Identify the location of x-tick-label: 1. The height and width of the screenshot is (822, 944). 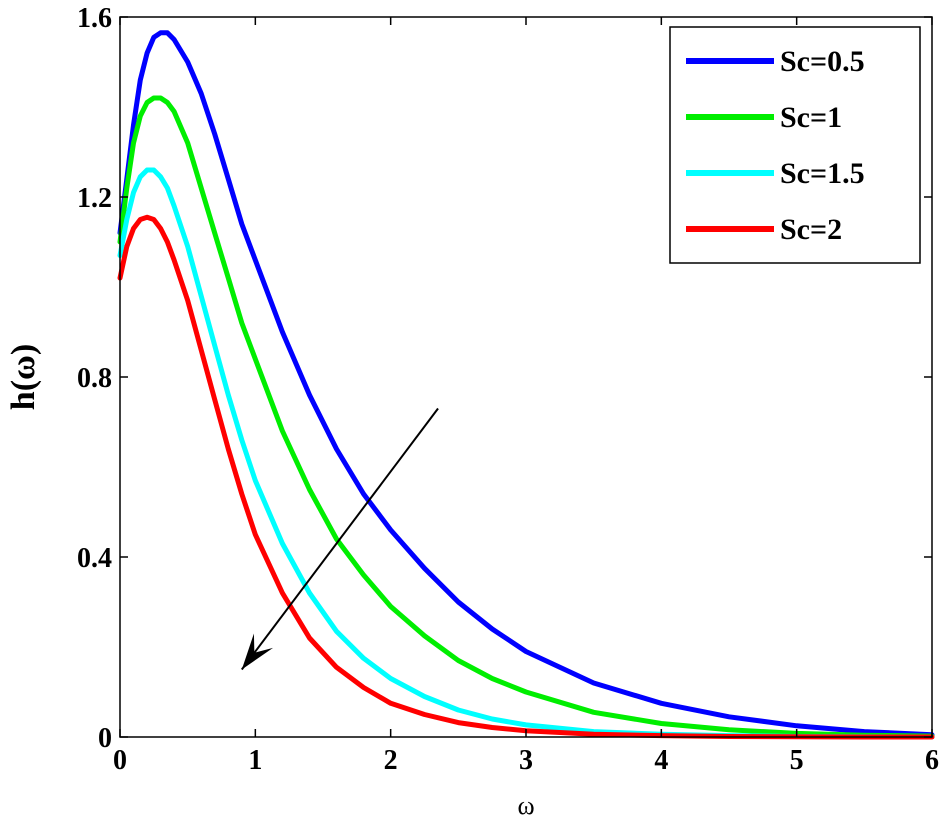
(255, 760).